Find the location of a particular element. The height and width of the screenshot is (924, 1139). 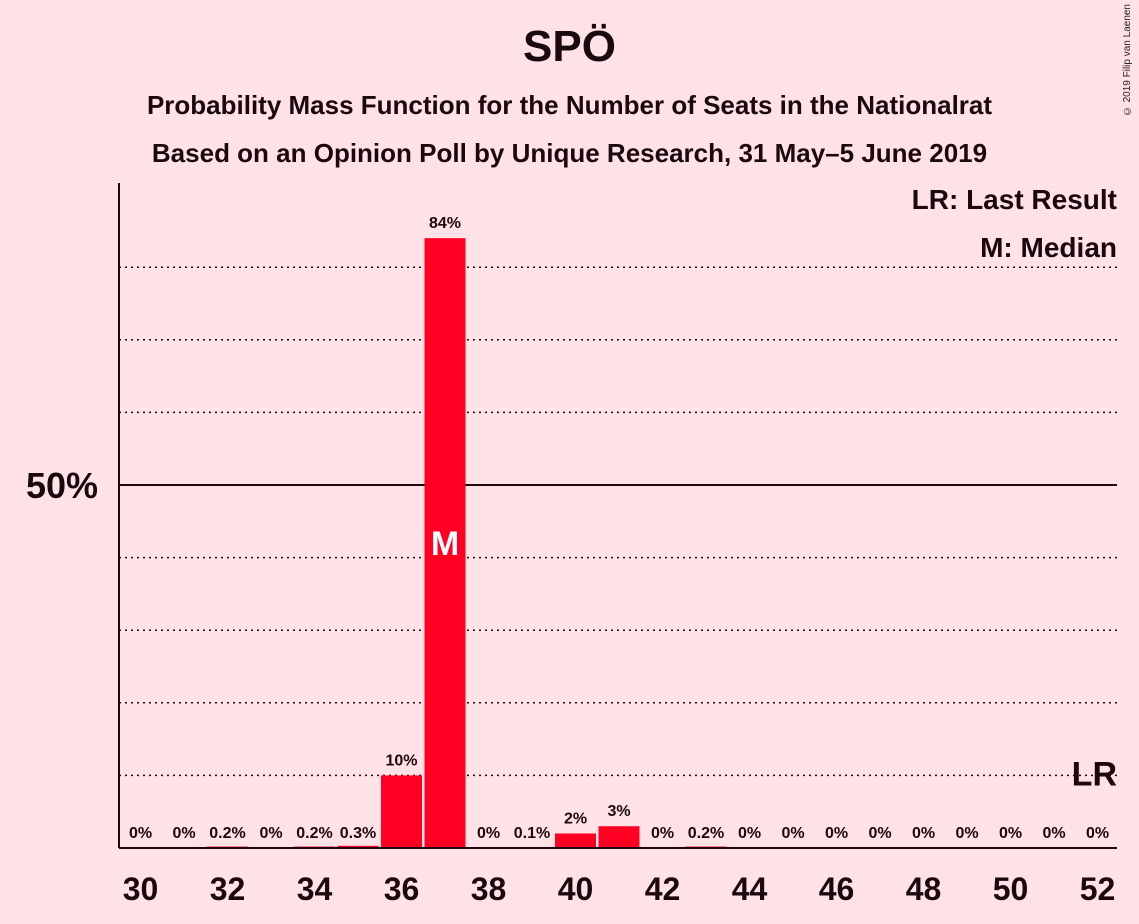

bar-value-label: 3% is located at coordinates (618, 811).